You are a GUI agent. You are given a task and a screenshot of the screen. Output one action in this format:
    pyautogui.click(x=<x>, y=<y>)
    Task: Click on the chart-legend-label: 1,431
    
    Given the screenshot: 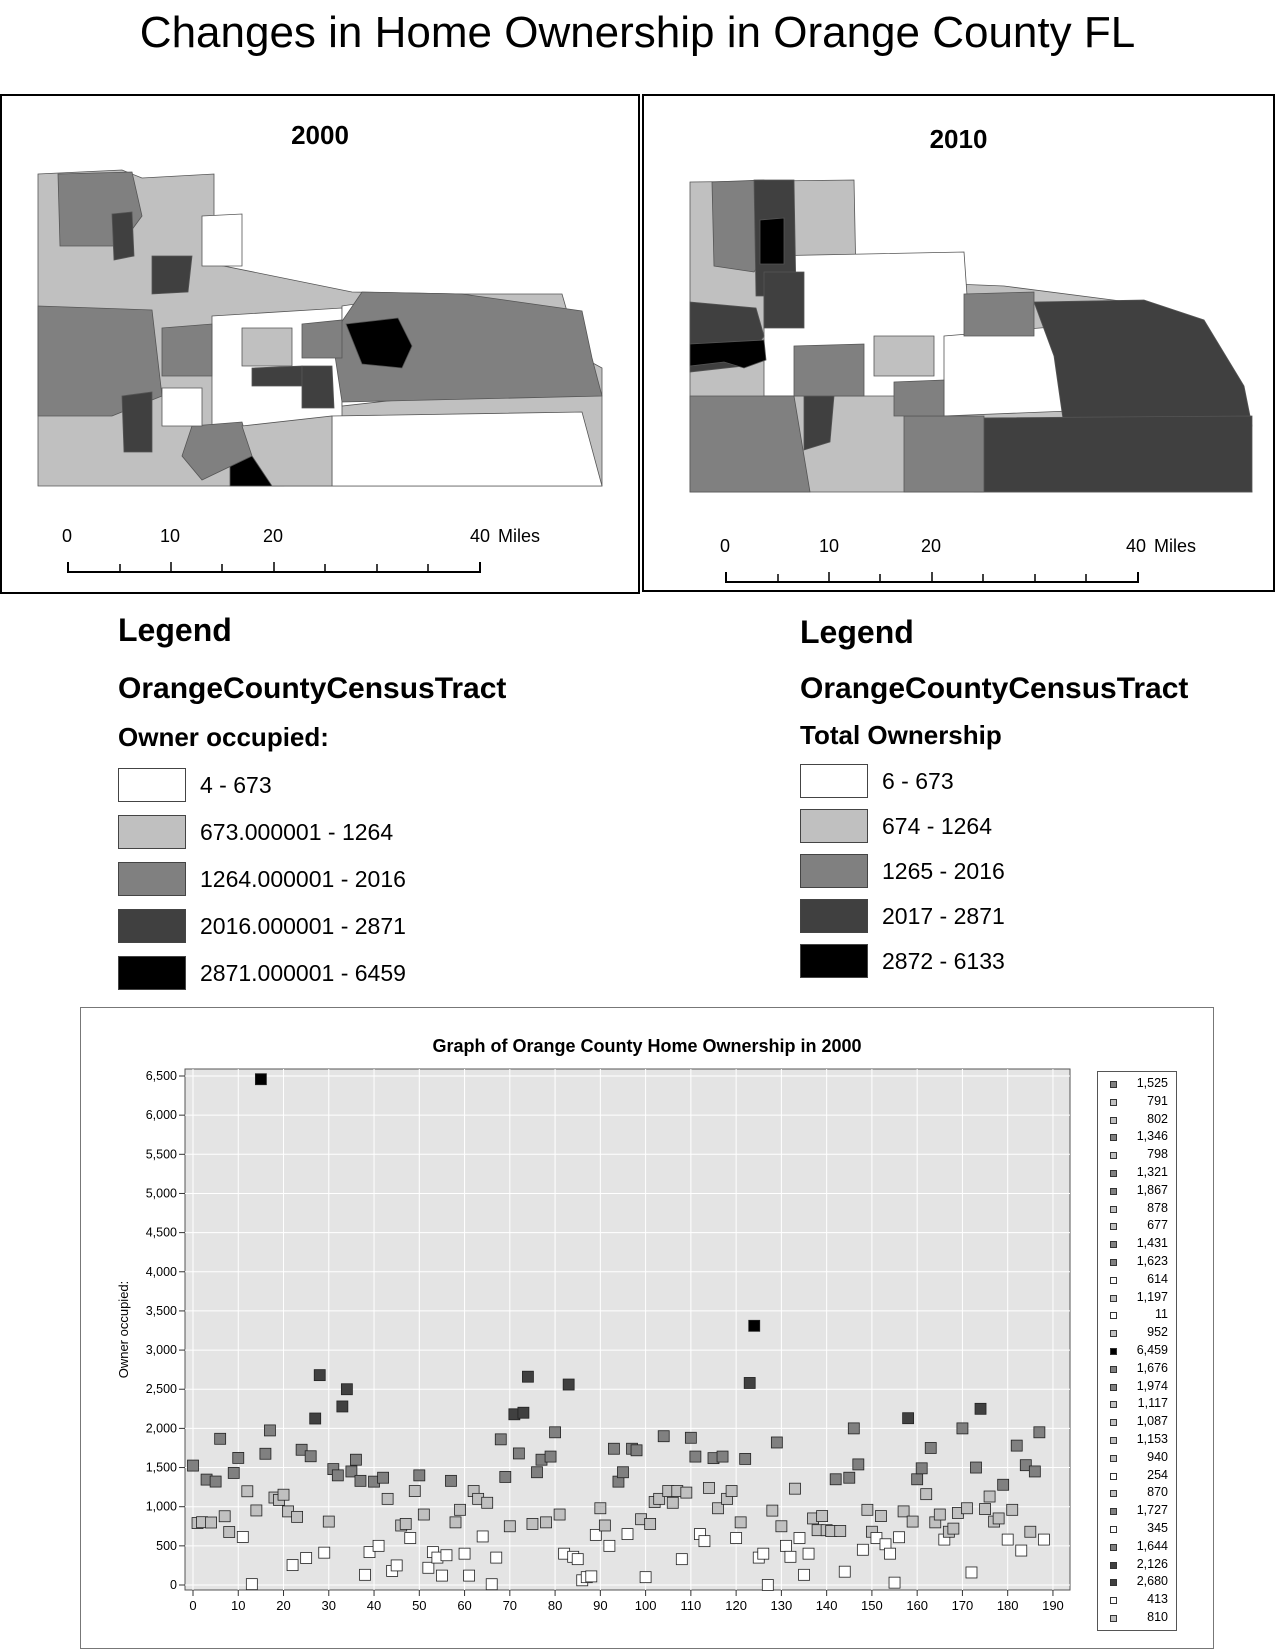 What is the action you would take?
    pyautogui.click(x=1152, y=1243)
    